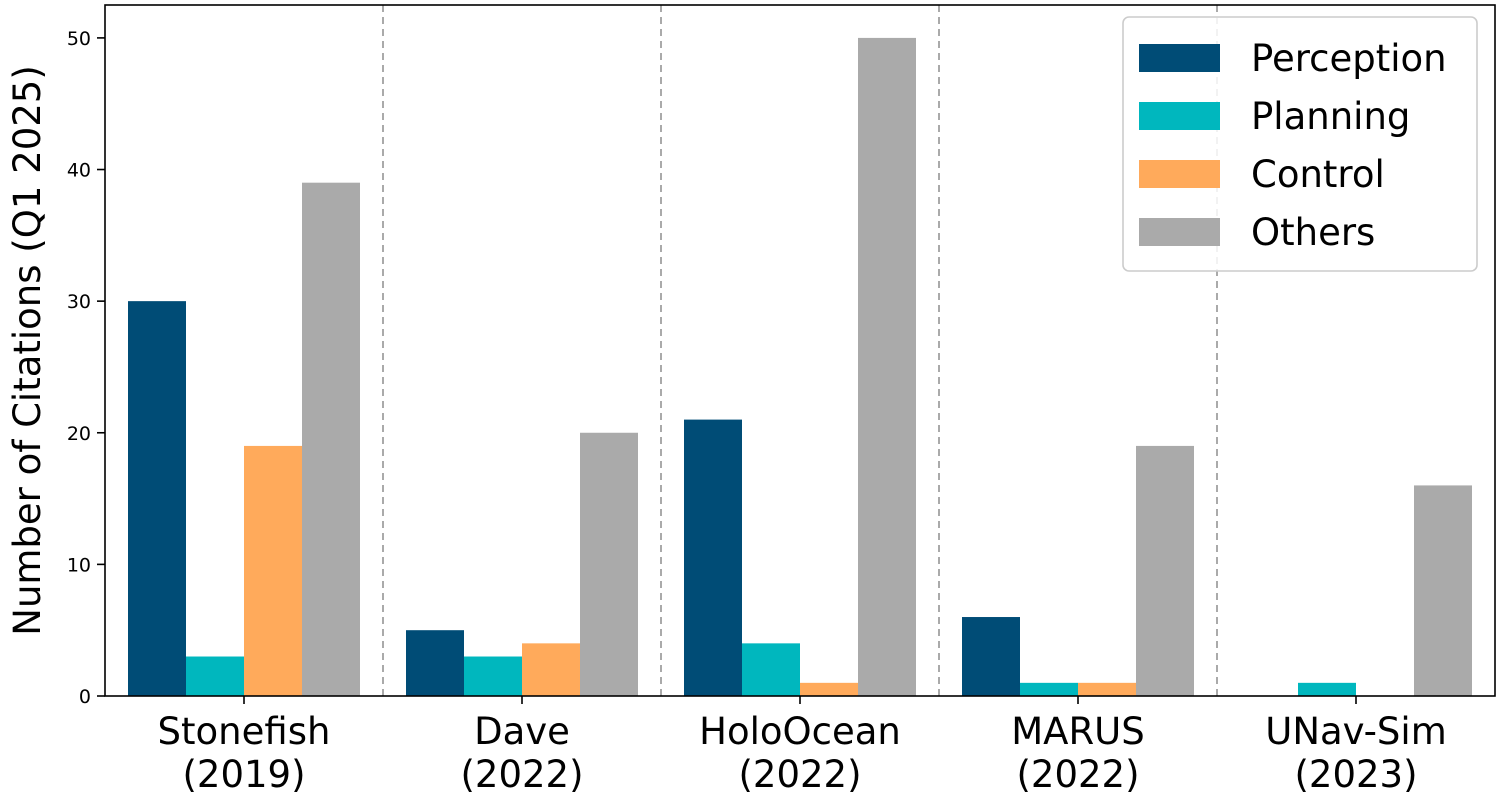  Describe the element at coordinates (244, 731) in the screenshot. I see `x-tick-label: Stonefish` at that location.